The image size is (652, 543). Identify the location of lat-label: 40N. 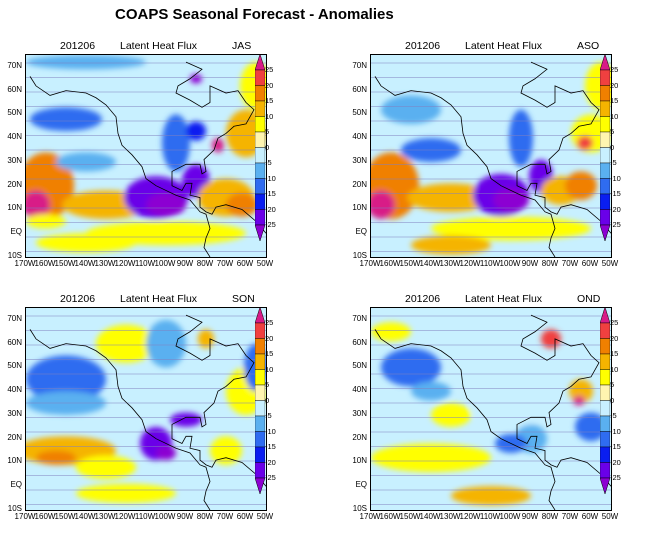
(14, 137).